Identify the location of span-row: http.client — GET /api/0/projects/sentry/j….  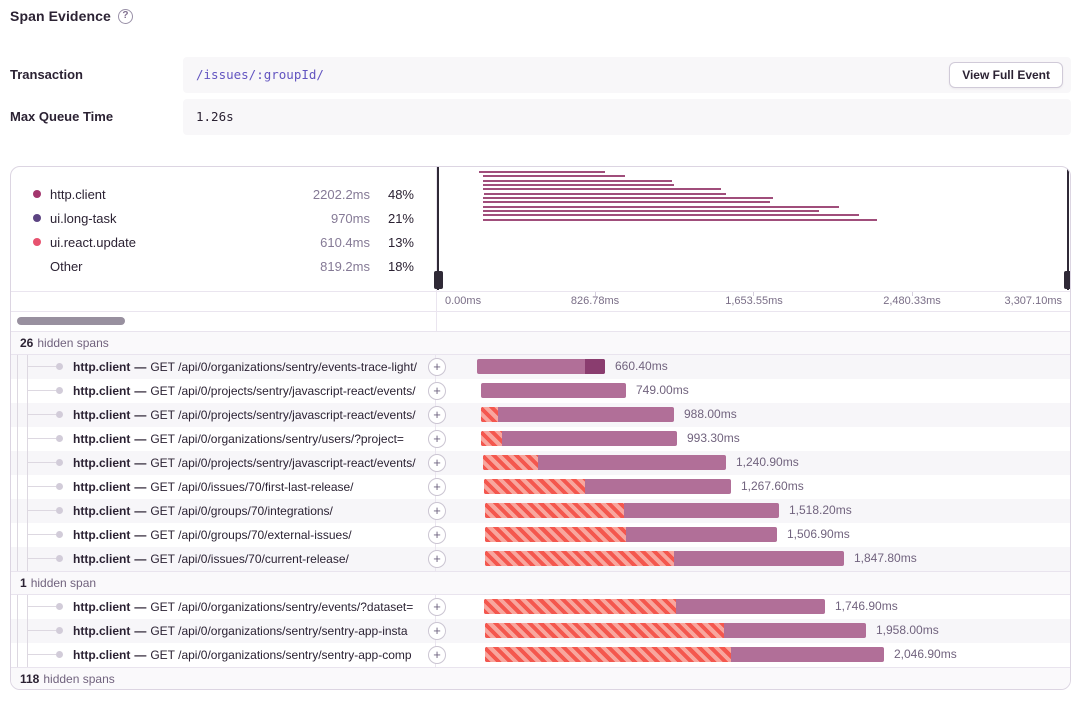
(540, 463).